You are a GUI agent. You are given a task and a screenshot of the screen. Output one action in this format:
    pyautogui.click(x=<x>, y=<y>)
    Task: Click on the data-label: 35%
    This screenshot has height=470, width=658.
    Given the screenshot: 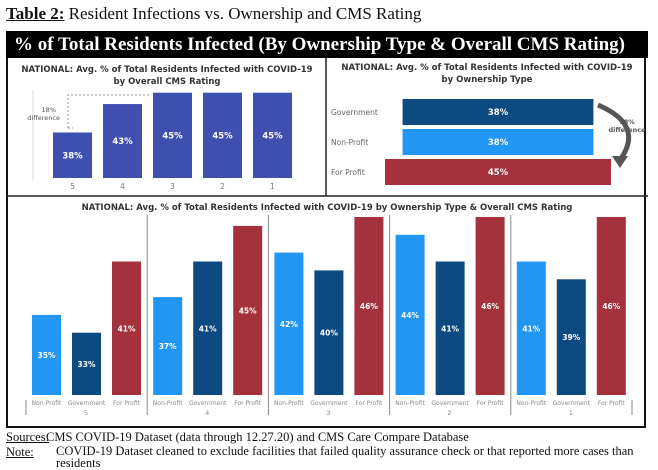 What is the action you would take?
    pyautogui.click(x=47, y=355)
    